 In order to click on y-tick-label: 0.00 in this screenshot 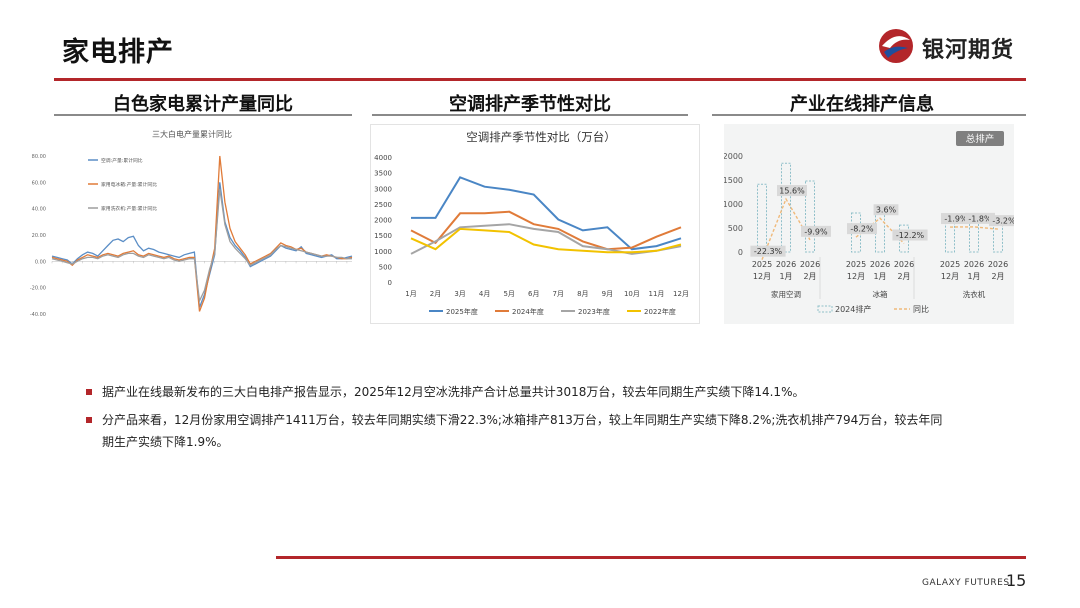, I will do `click(40, 262)`.